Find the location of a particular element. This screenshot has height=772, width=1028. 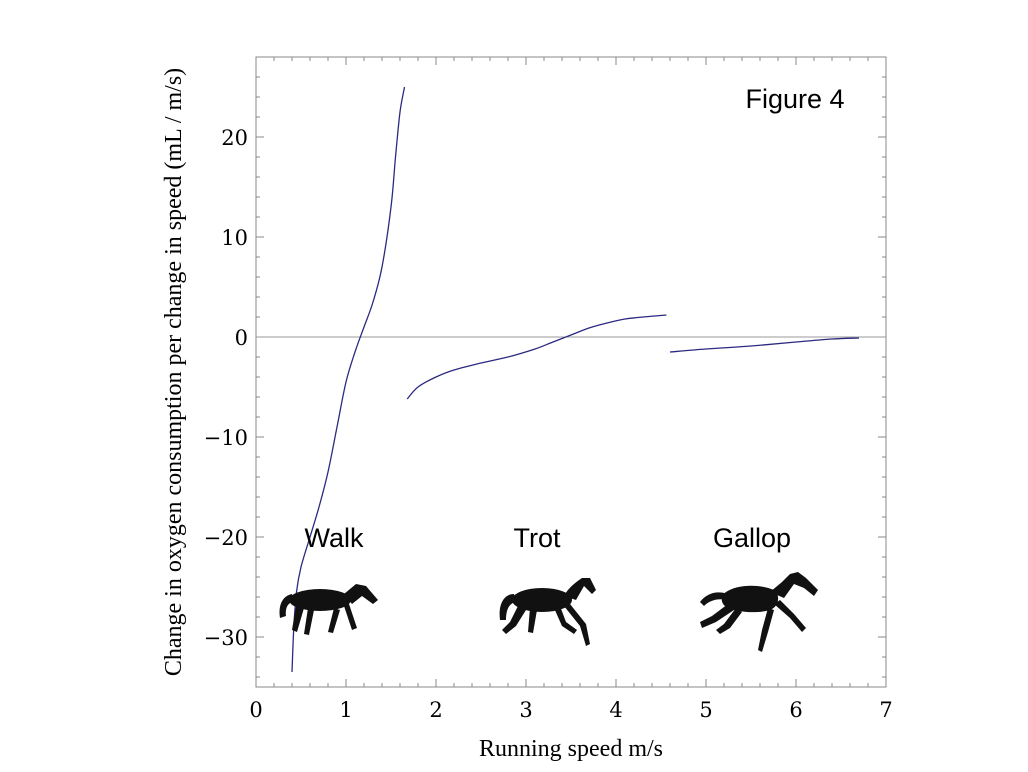

walking-horse-icon is located at coordinates (328, 609).